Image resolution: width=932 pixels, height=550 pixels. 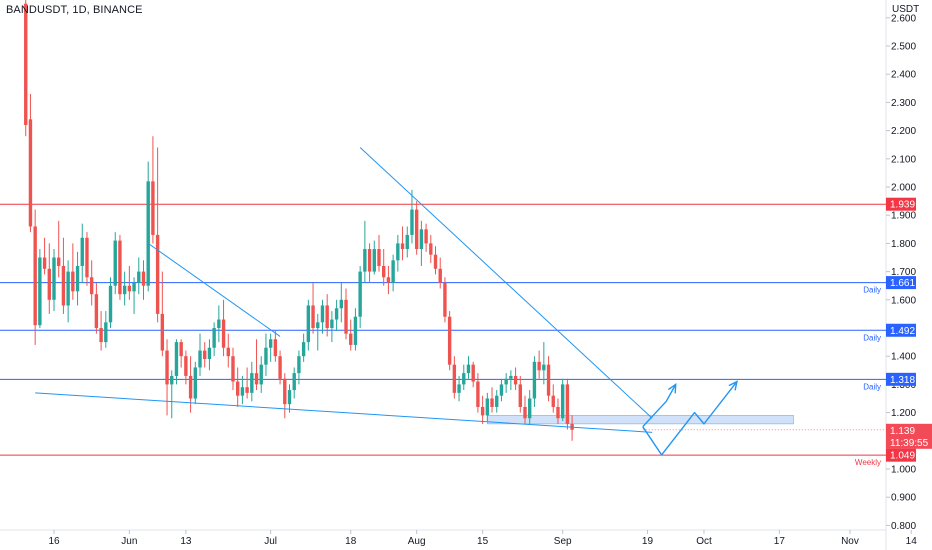 What do you see at coordinates (129, 541) in the screenshot?
I see `time-tick-label: Jun` at bounding box center [129, 541].